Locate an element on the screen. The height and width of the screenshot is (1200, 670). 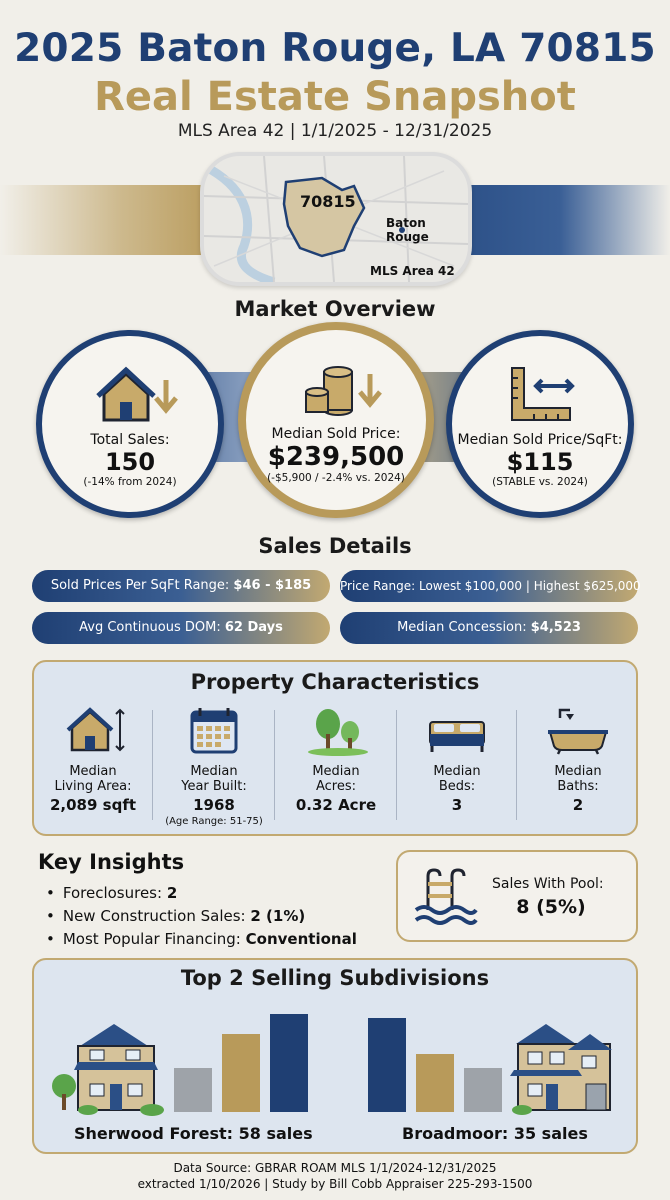
right-bar-gray is located at coordinates (483, 1090).